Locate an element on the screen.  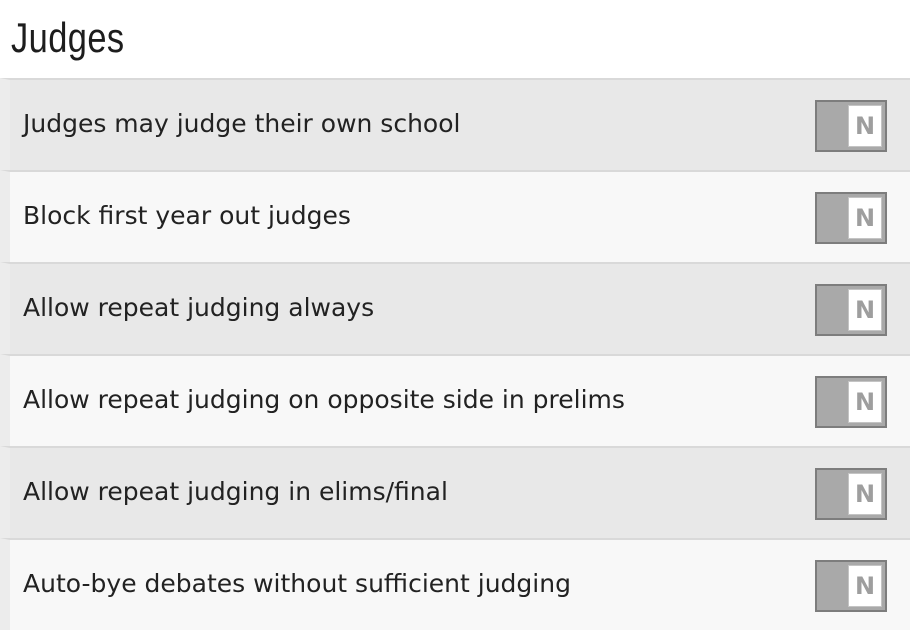
setting-row-repeat-judging-always: Allow repeat judging always N is located at coordinates (455, 308).